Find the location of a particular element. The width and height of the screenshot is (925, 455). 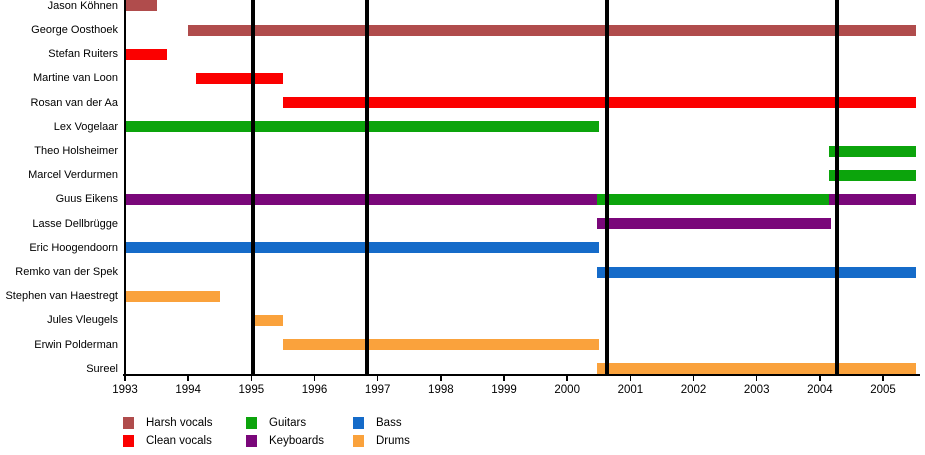

x-axis-tick-label: 1998 is located at coordinates (441, 390).